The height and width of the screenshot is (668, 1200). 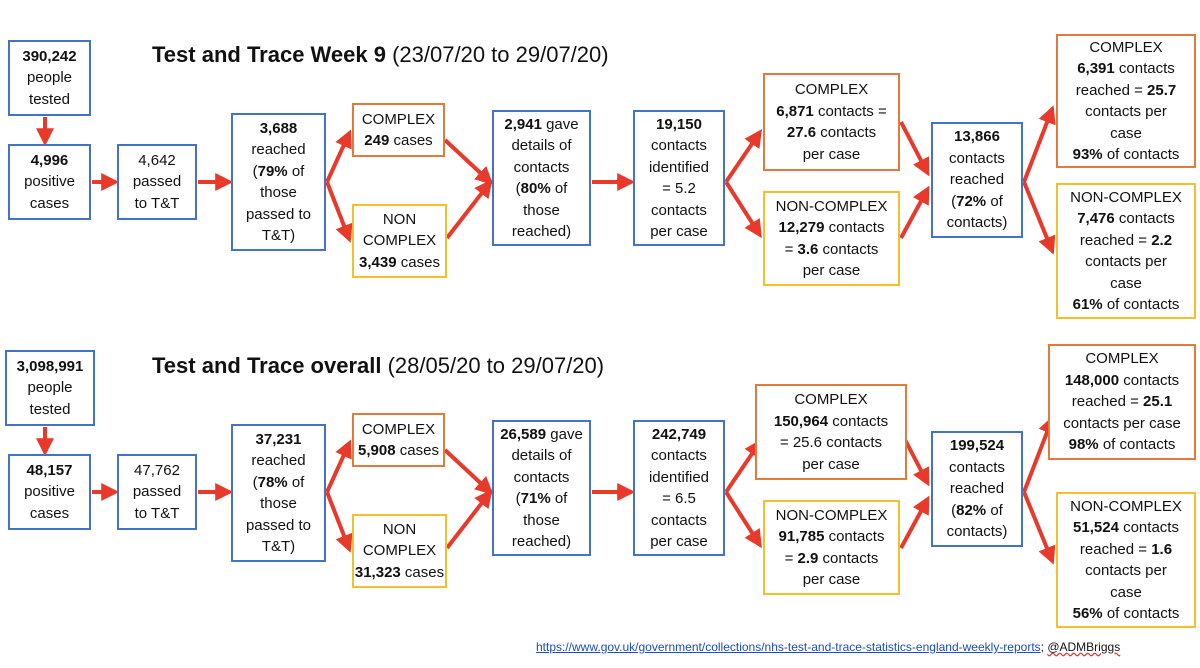 What do you see at coordinates (49, 78) in the screenshot?
I see `people-tested-box: 390,242 people tested` at bounding box center [49, 78].